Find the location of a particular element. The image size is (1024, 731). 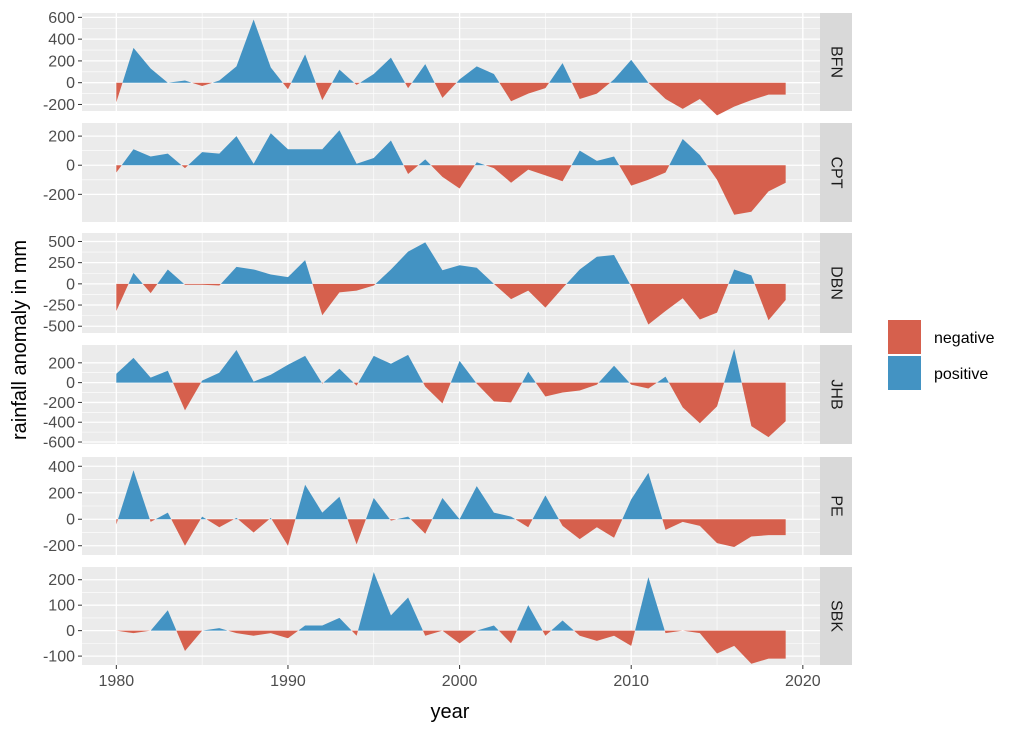

y-axis-title: rainfall anomaly in mm is located at coordinates (20, 340).